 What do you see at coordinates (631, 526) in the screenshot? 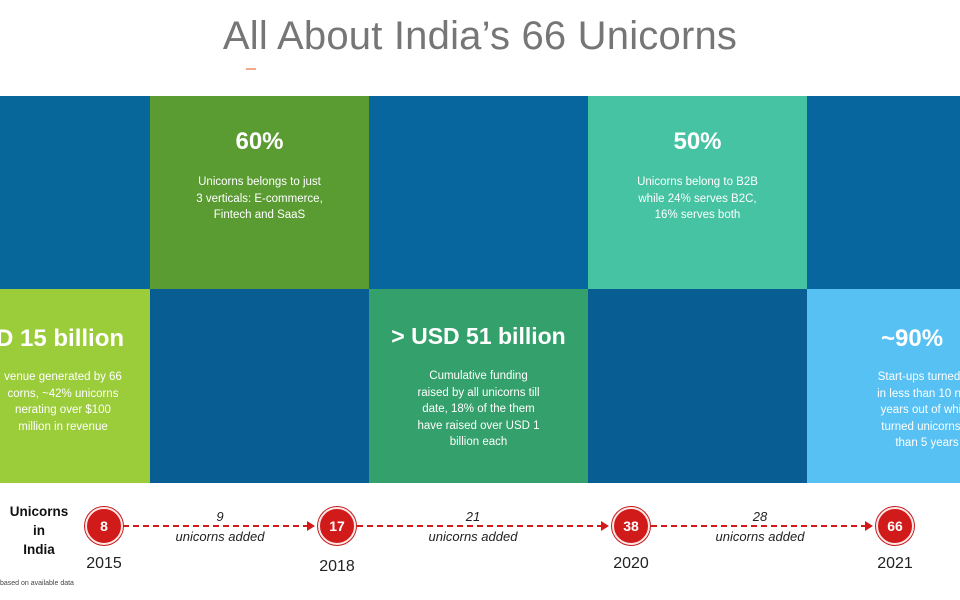
I see `timeline-node-2020: 38` at bounding box center [631, 526].